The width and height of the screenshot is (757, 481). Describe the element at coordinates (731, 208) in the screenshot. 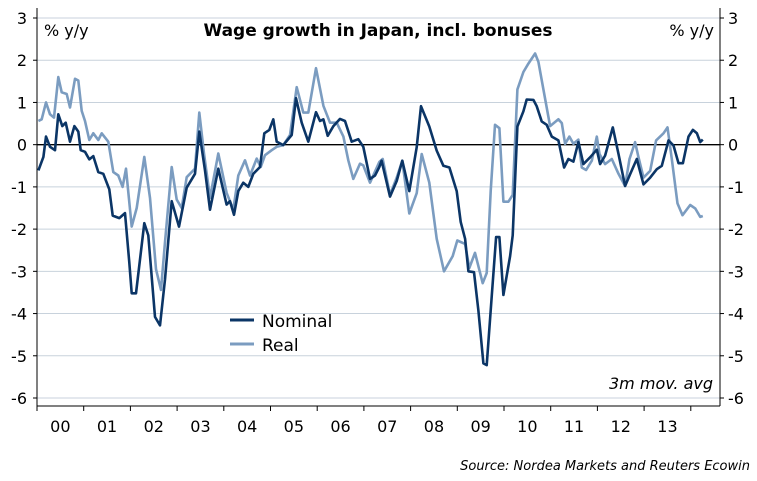

I see `y-axis-right: 3 2 1 0 -1 -2 -3 -4 -5 -6` at that location.